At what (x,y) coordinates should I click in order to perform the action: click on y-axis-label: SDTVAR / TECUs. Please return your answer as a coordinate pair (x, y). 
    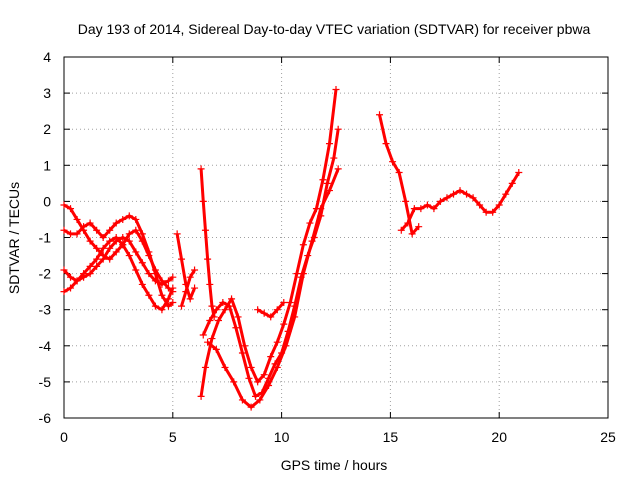
    Looking at the image, I should click on (14, 238).